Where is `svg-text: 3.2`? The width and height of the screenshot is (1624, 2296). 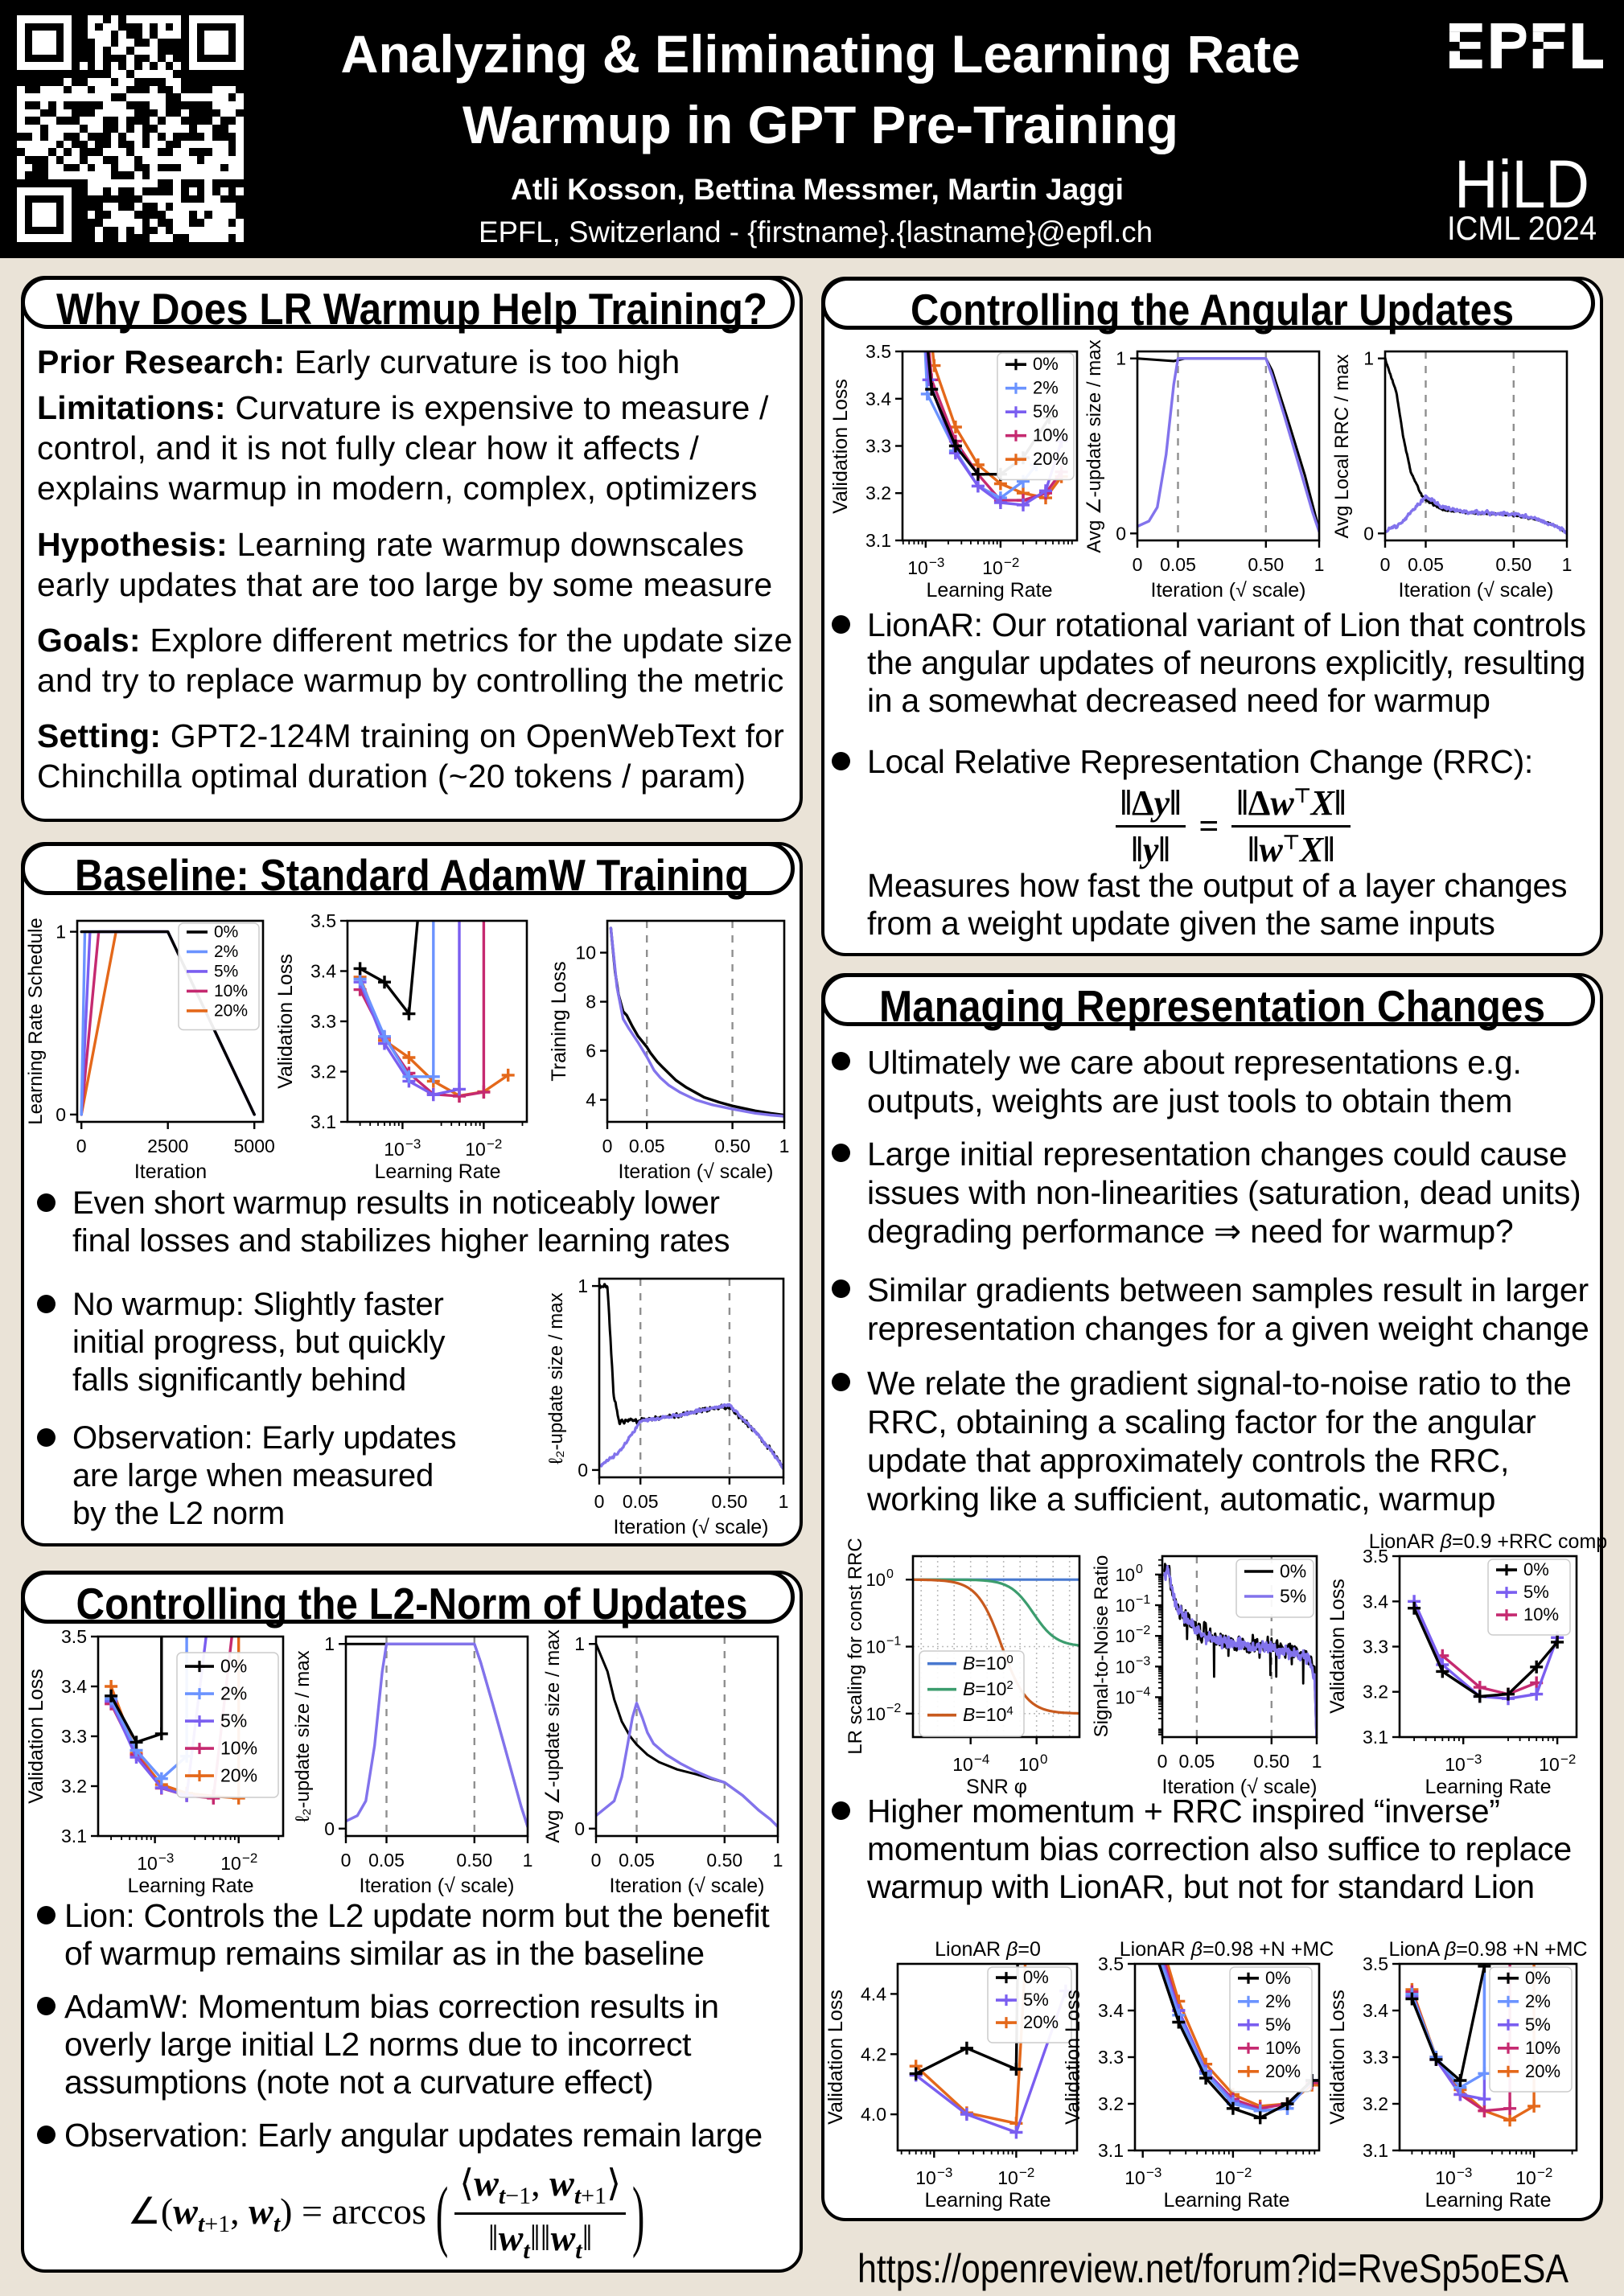 svg-text: 3.2 is located at coordinates (1111, 2103).